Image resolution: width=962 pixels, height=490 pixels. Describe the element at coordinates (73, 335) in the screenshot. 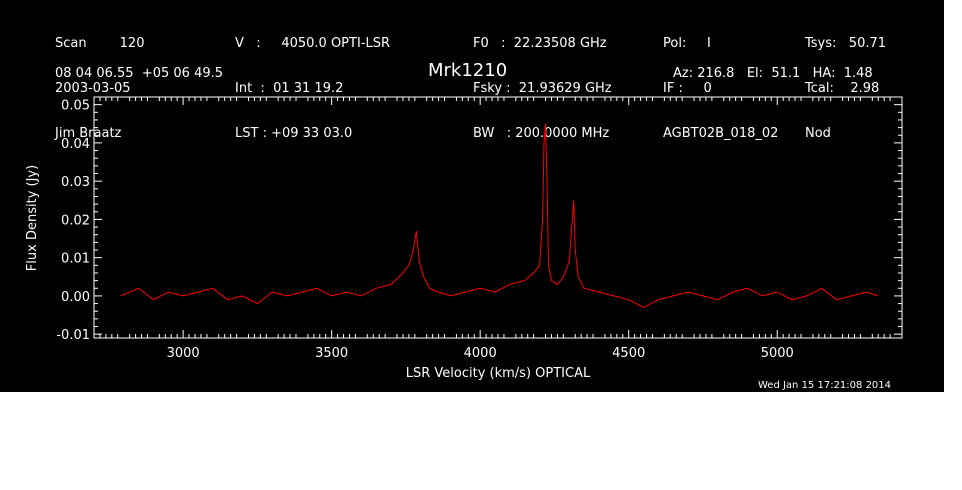

I see `y-tick-label: -0.01` at that location.